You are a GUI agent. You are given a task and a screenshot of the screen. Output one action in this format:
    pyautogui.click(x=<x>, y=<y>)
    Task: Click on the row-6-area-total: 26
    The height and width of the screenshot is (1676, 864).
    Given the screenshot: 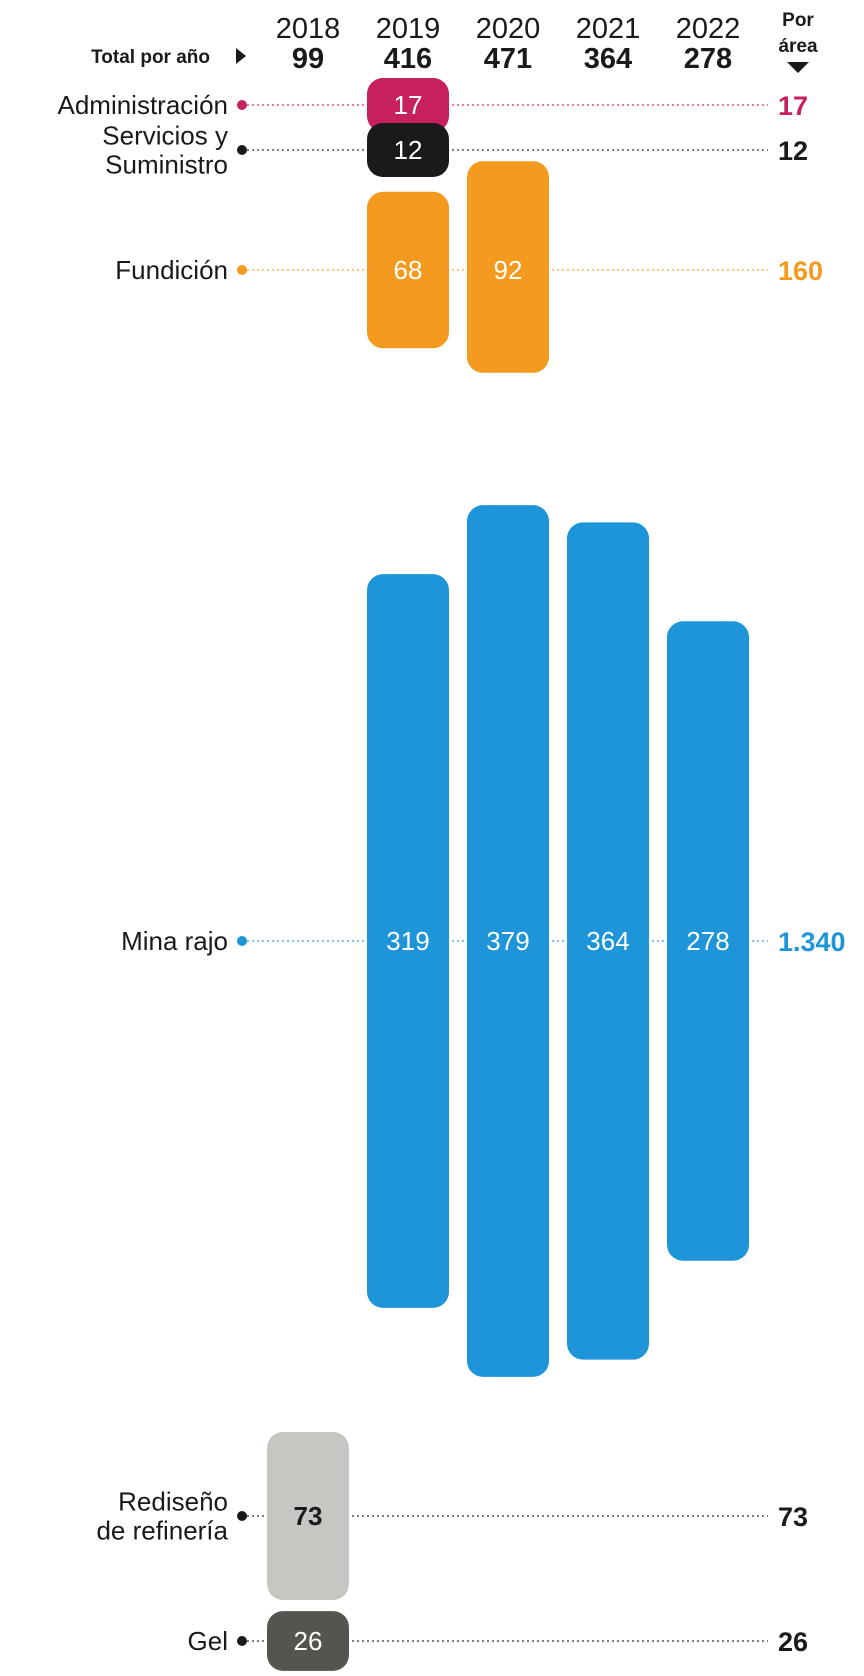 What is the action you would take?
    pyautogui.click(x=793, y=1642)
    